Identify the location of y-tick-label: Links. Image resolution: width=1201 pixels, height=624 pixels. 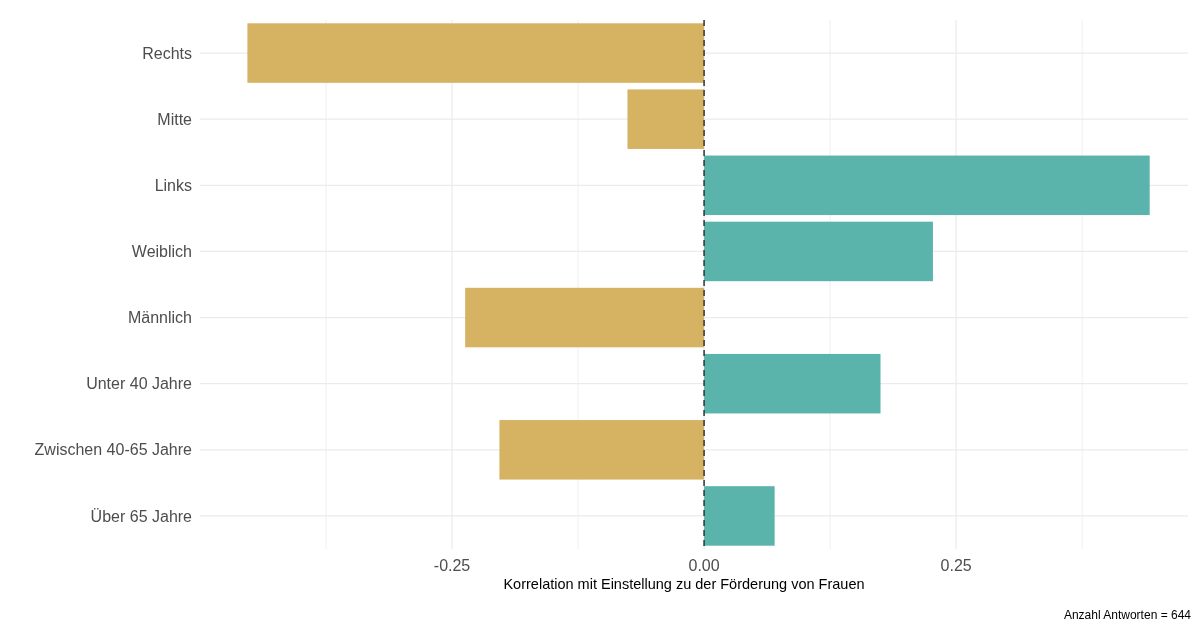
(173, 185).